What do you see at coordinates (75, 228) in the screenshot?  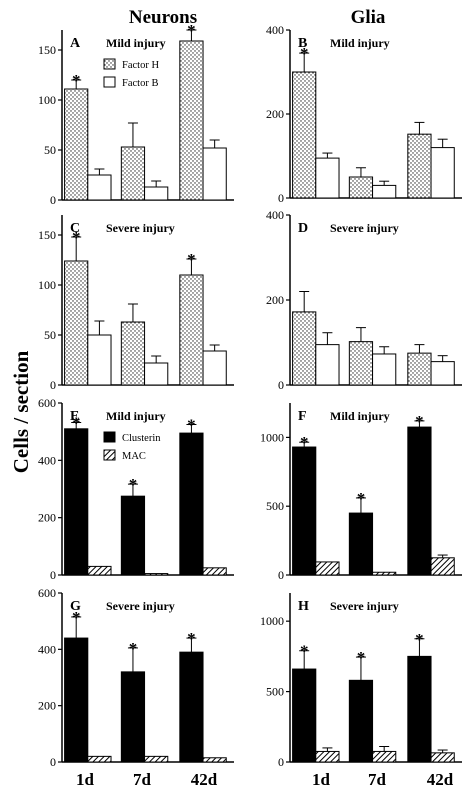 I see `panel-letter: C` at bounding box center [75, 228].